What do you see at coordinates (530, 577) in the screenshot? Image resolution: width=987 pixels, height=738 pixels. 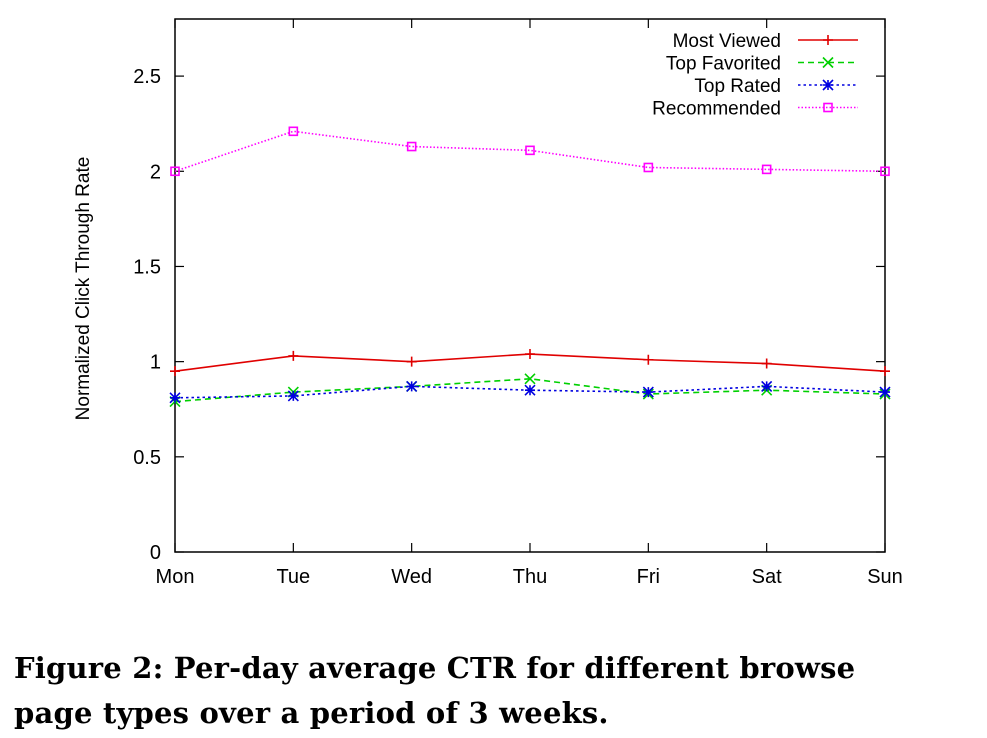 I see `x-tick-label: Thu` at bounding box center [530, 577].